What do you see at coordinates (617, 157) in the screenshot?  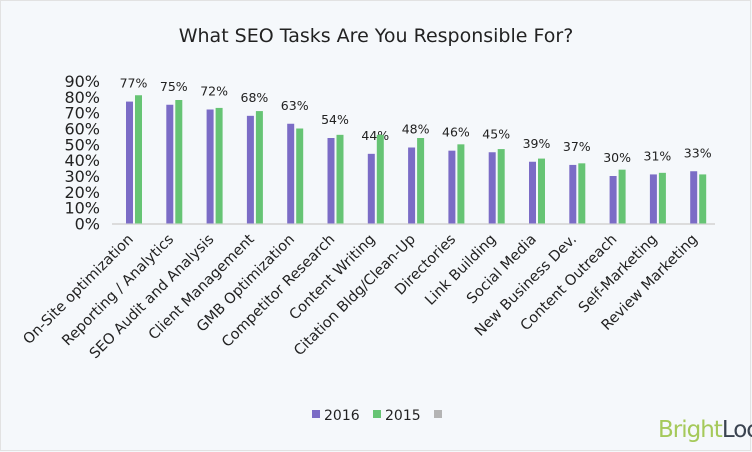 I see `data-label: 30%` at bounding box center [617, 157].